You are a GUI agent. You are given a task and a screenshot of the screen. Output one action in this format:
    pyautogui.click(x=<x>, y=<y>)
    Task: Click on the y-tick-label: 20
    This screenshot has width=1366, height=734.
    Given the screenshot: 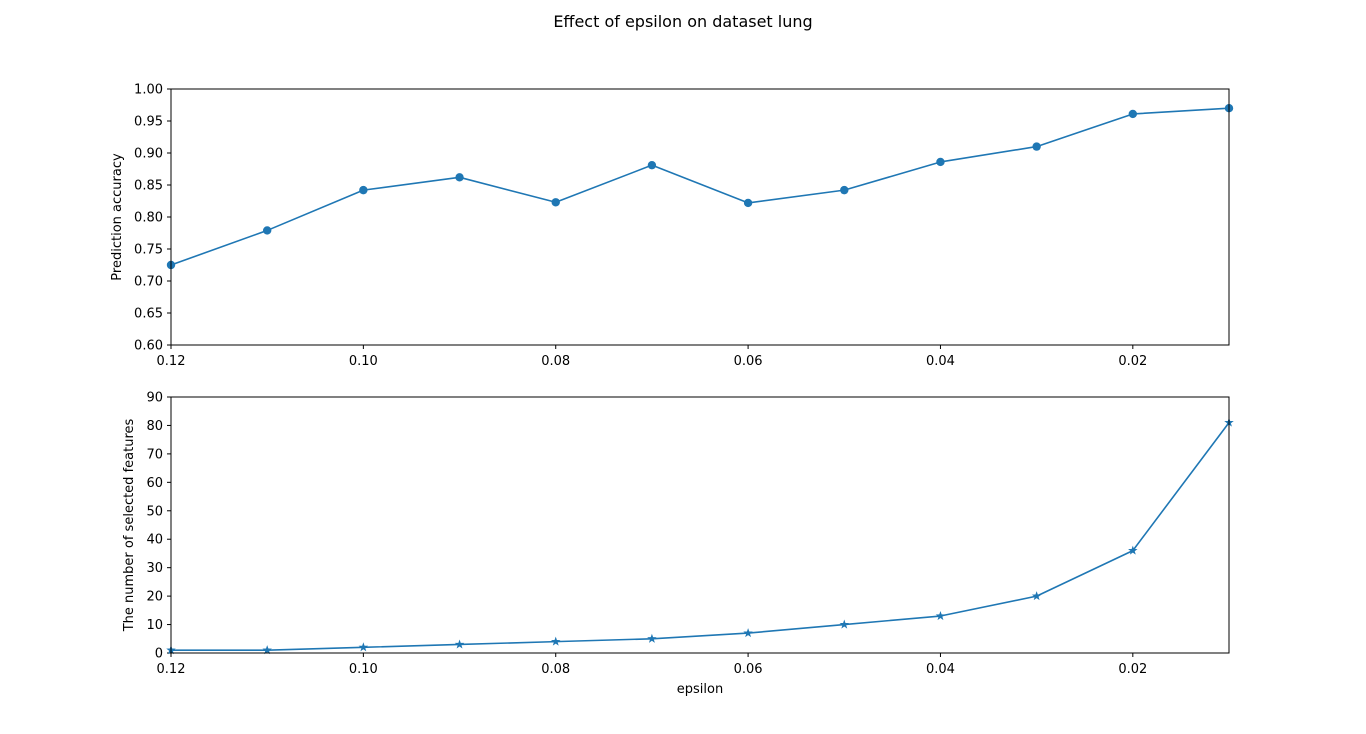 What is the action you would take?
    pyautogui.click(x=154, y=597)
    